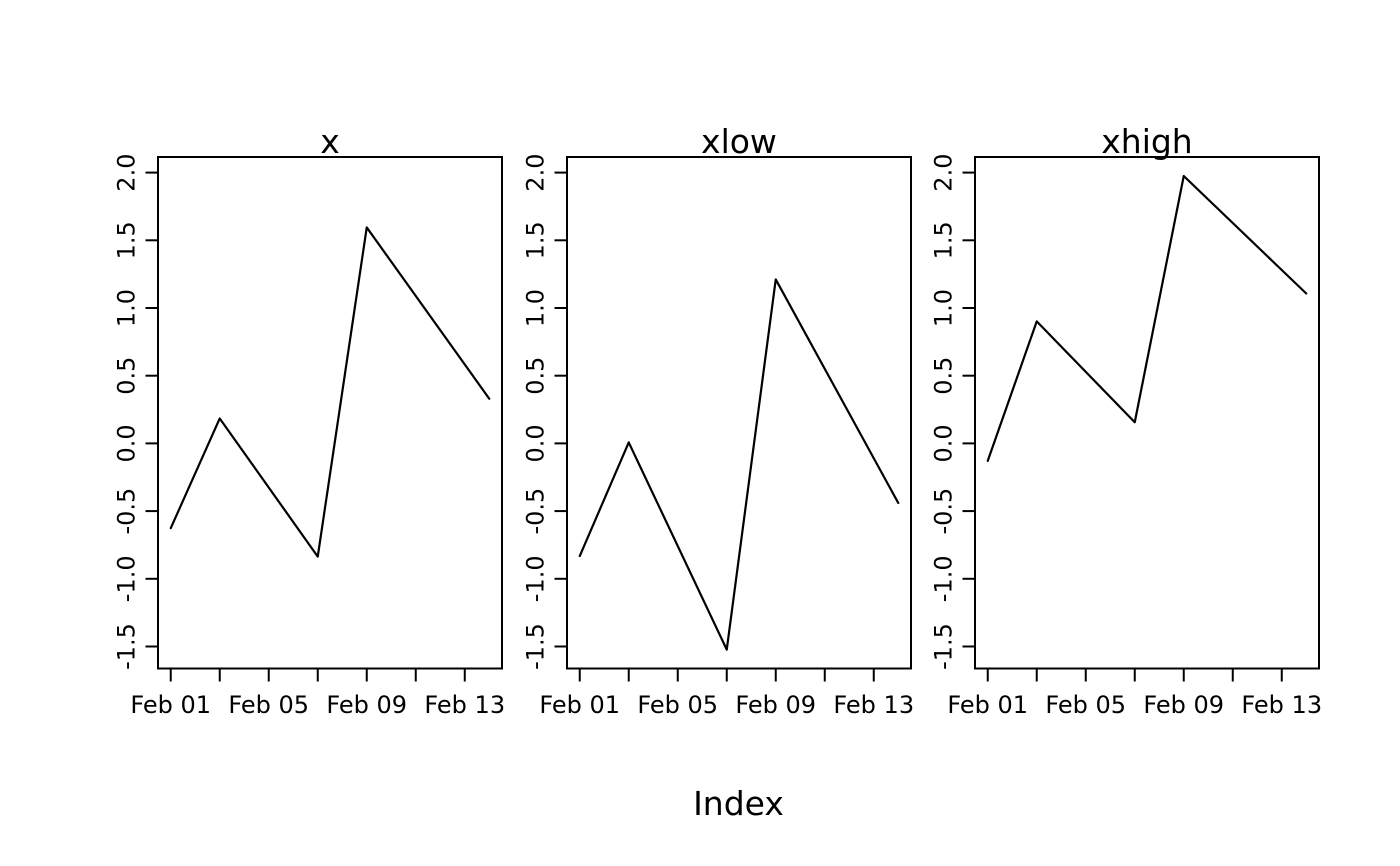  Describe the element at coordinates (738, 803) in the screenshot. I see `x-axis-title: Index` at that location.